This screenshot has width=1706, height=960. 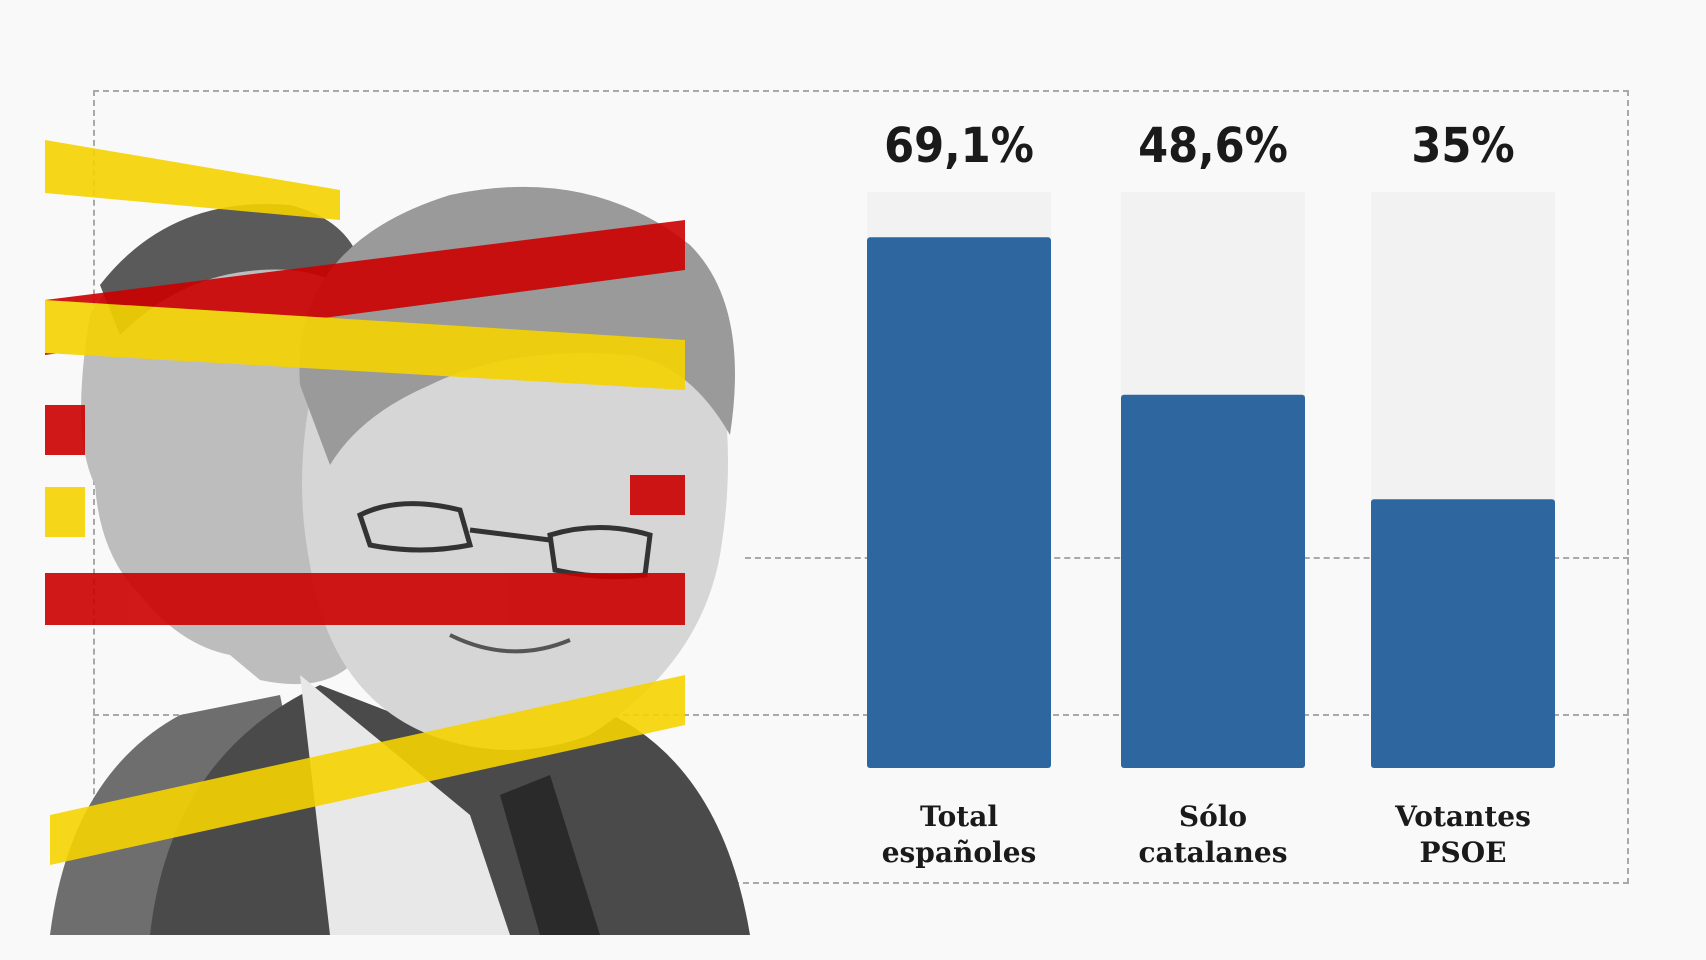 What do you see at coordinates (1213, 146) in the screenshot?
I see `value-label: 48,6%` at bounding box center [1213, 146].